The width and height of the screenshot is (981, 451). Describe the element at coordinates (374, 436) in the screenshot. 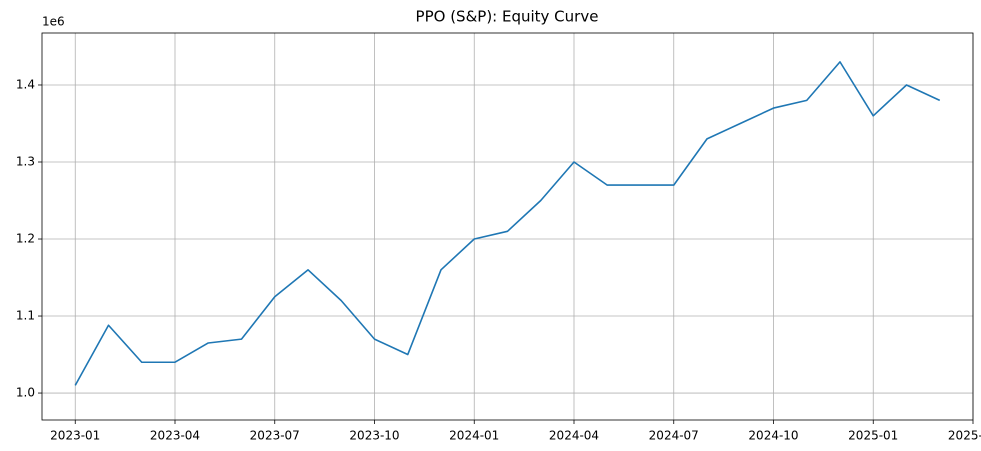

I see `x-tick-label: 2023-10` at that location.